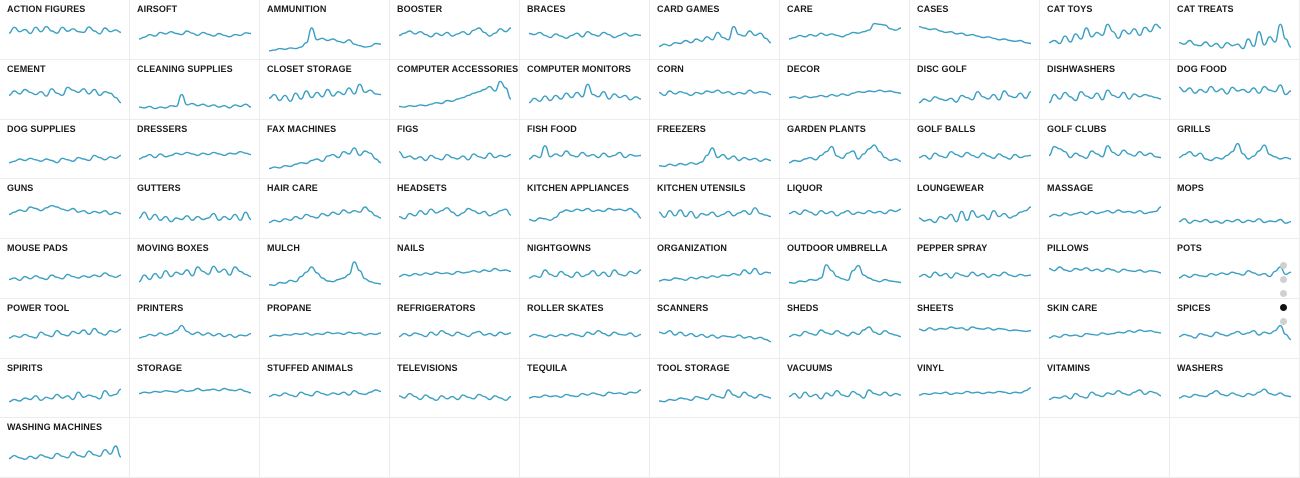 This screenshot has width=1300, height=478. I want to click on panel-title: BRACES, so click(546, 9).